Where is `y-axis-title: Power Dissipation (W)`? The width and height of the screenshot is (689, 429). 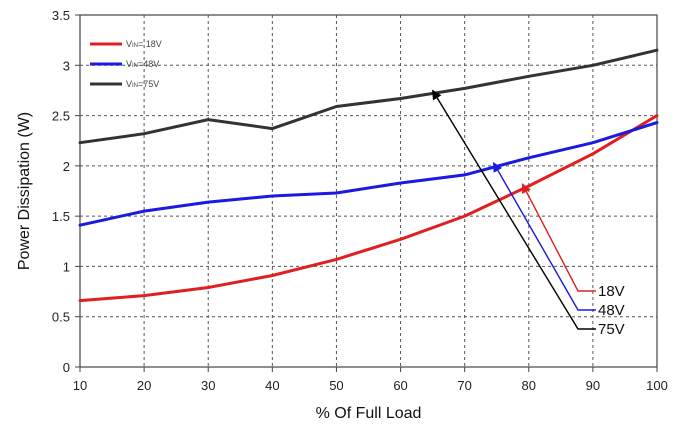
y-axis-title: Power Dissipation (W) is located at coordinates (24, 191).